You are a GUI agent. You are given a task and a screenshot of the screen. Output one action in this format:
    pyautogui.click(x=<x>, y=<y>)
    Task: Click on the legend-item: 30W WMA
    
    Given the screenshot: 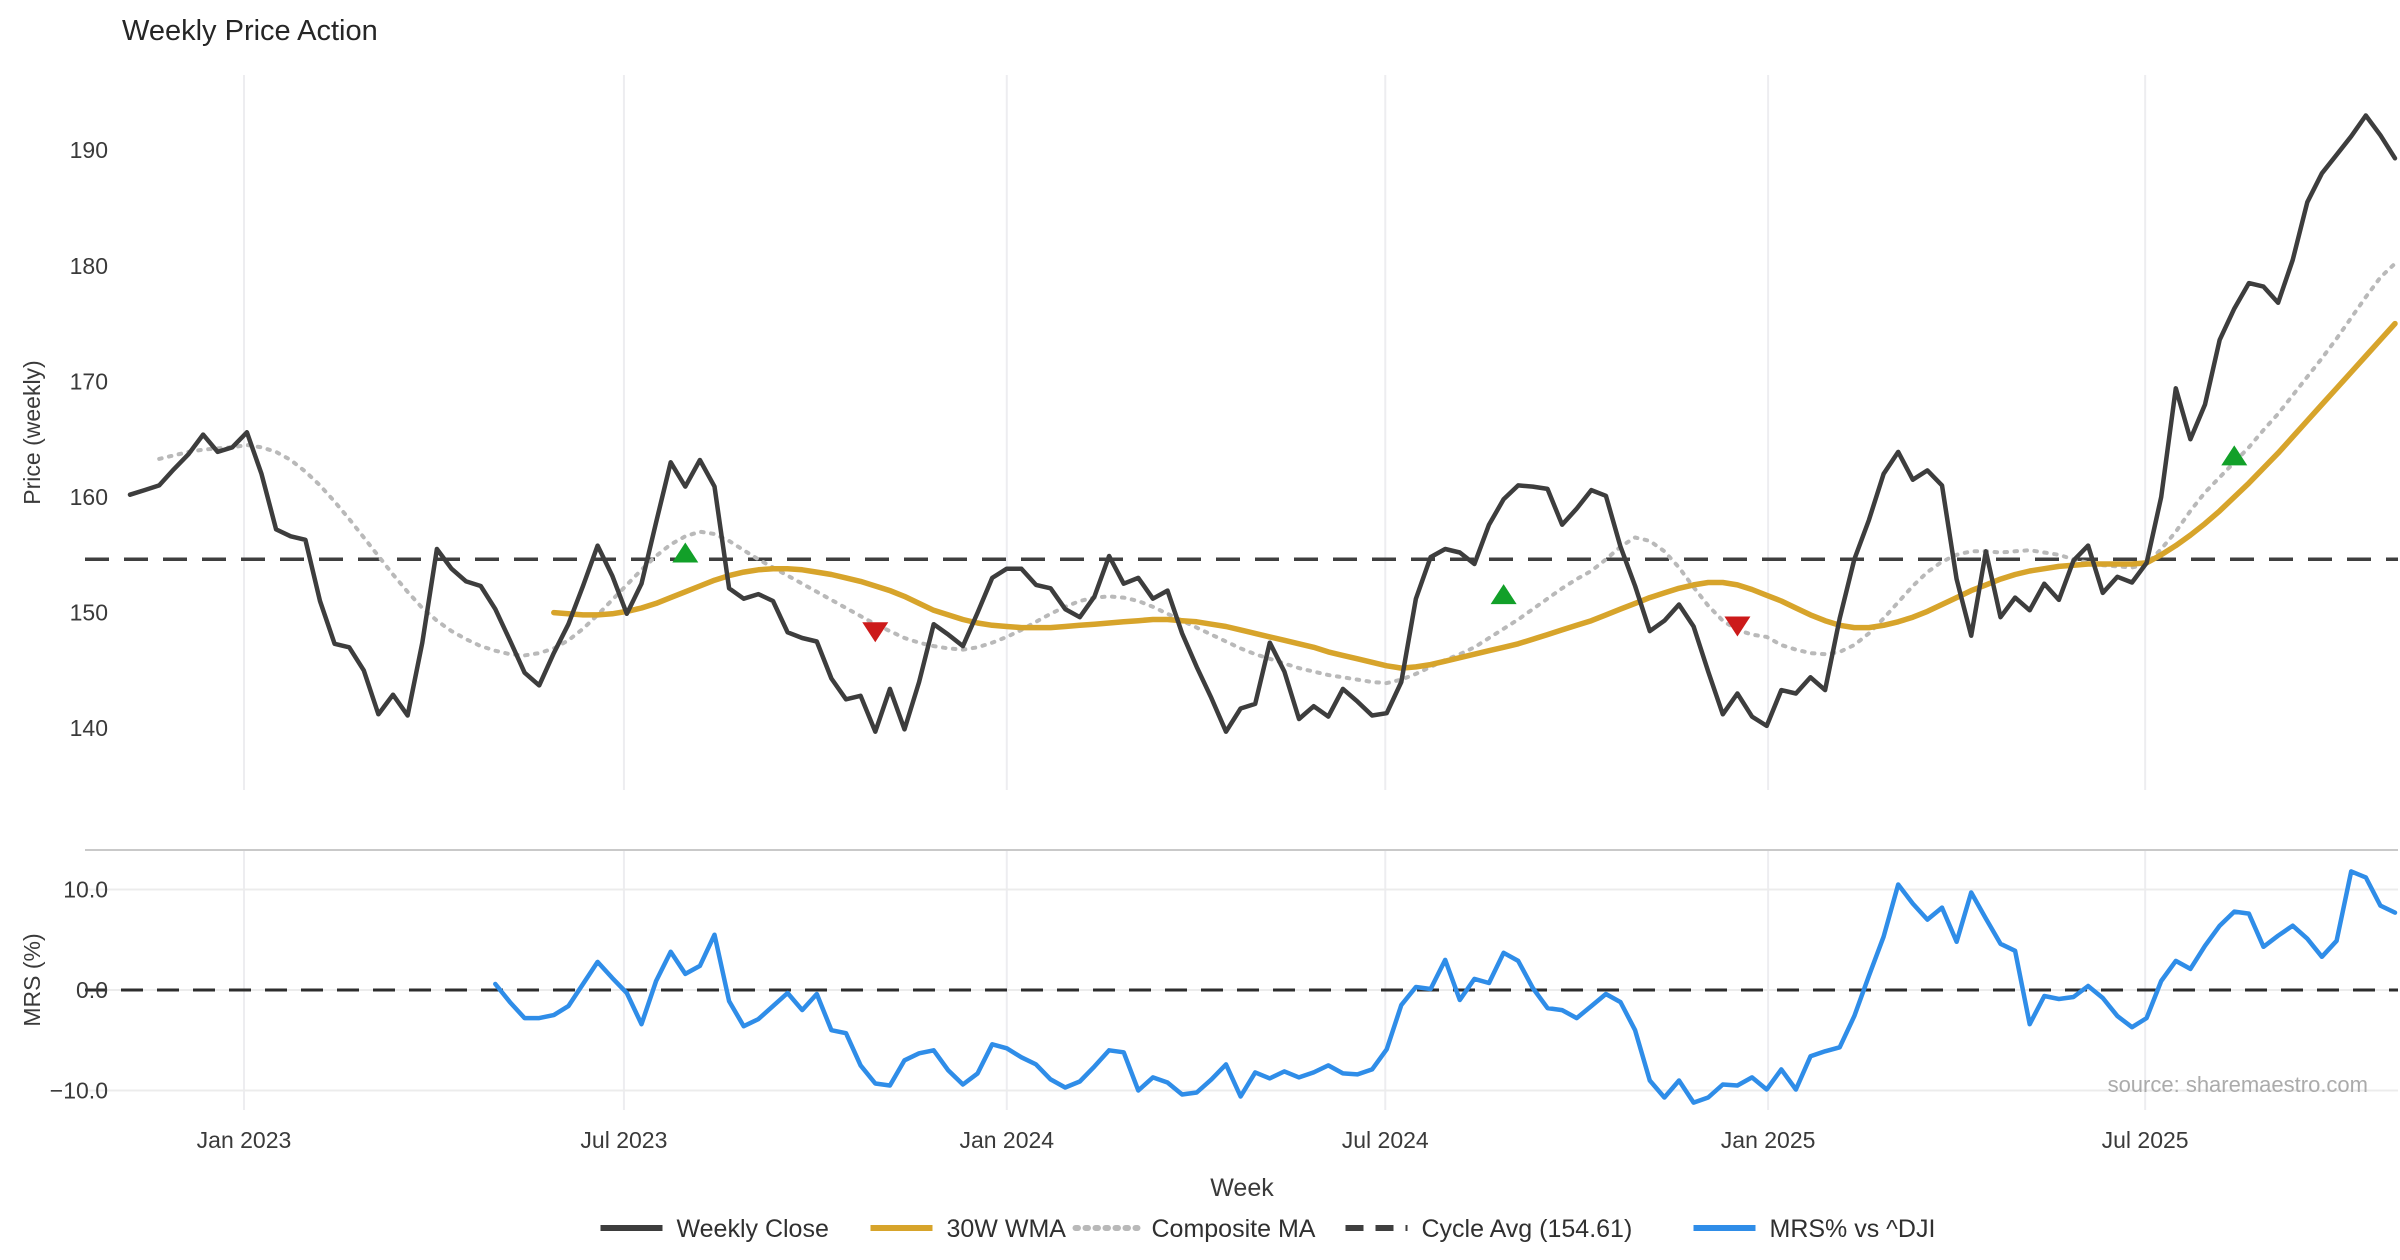 What is the action you would take?
    pyautogui.click(x=968, y=1229)
    